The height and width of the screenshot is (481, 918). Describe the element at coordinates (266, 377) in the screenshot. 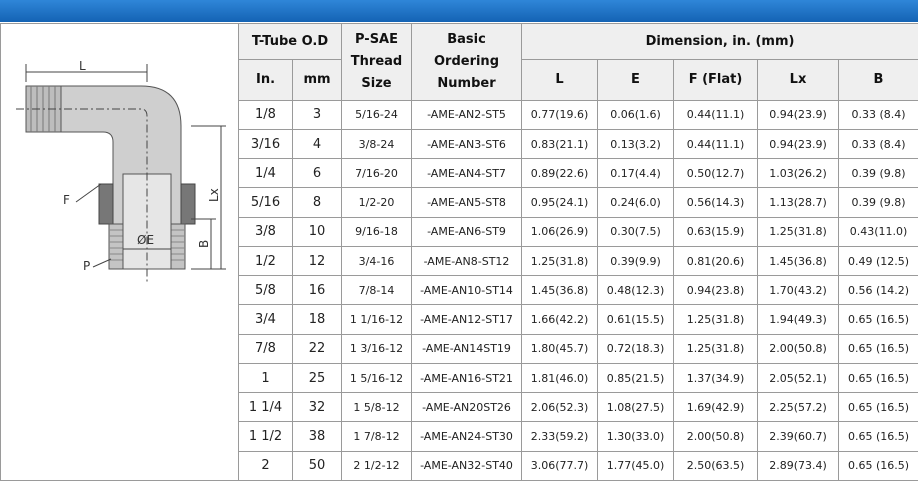

I see `table-cell: 1` at that location.